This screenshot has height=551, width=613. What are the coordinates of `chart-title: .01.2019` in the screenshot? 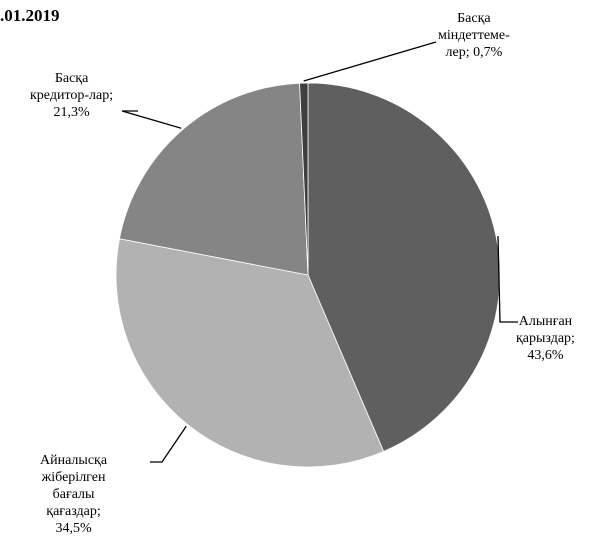 It's located at (30, 15).